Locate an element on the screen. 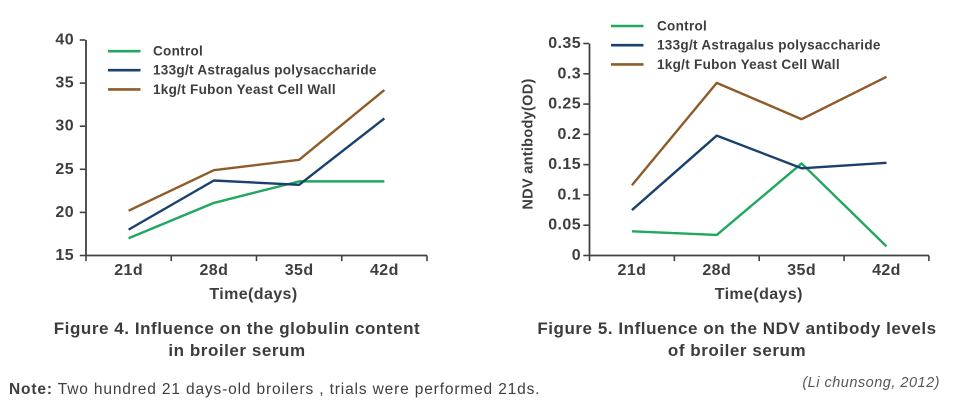 This screenshot has height=413, width=956. y-tick-label: 30 is located at coordinates (64, 126).